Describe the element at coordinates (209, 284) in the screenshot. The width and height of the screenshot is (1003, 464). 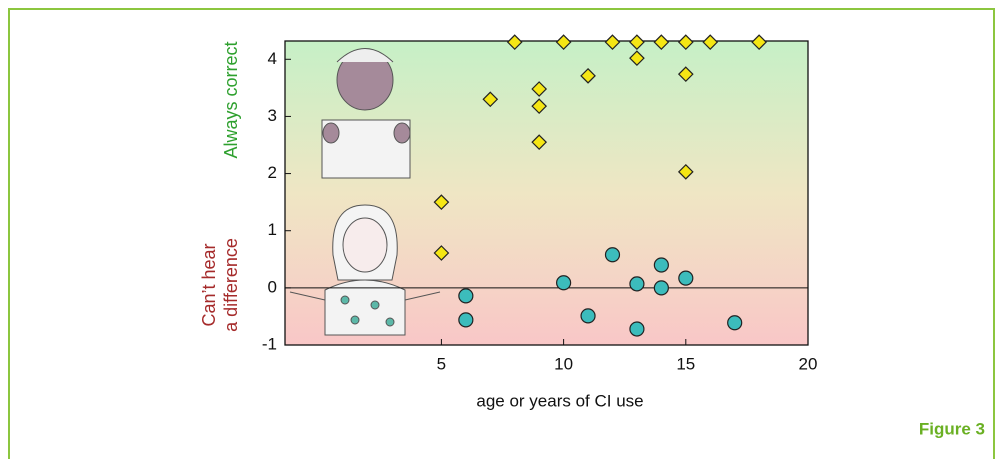
I see `y-label-bottom: Can’t hear` at that location.